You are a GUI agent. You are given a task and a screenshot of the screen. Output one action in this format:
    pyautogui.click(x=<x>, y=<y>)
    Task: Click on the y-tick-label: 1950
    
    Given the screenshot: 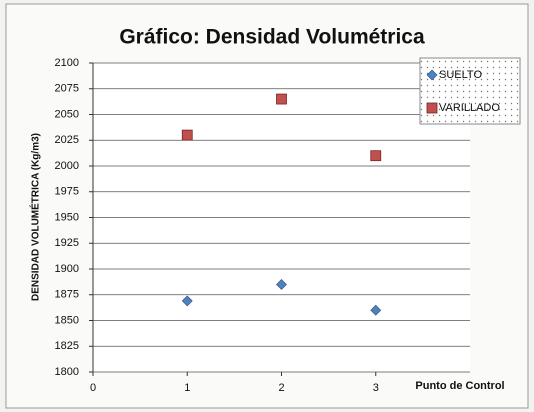 What is the action you would take?
    pyautogui.click(x=67, y=217)
    